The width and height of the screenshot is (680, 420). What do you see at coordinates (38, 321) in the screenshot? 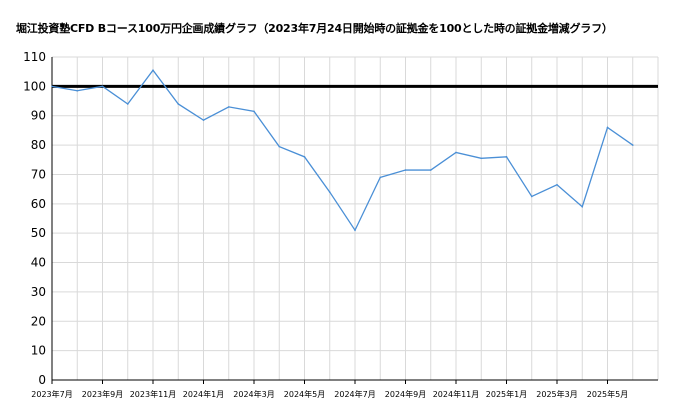
I see `y-tick-label: 20` at bounding box center [38, 321].